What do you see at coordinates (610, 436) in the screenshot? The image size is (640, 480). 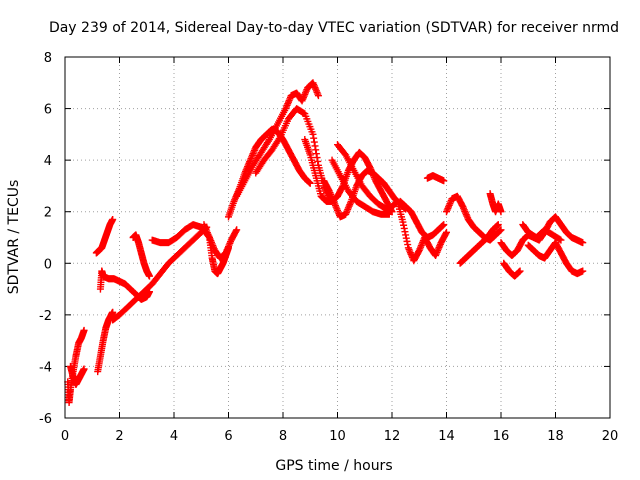 I see `x-tick-label: 20` at bounding box center [610, 436].